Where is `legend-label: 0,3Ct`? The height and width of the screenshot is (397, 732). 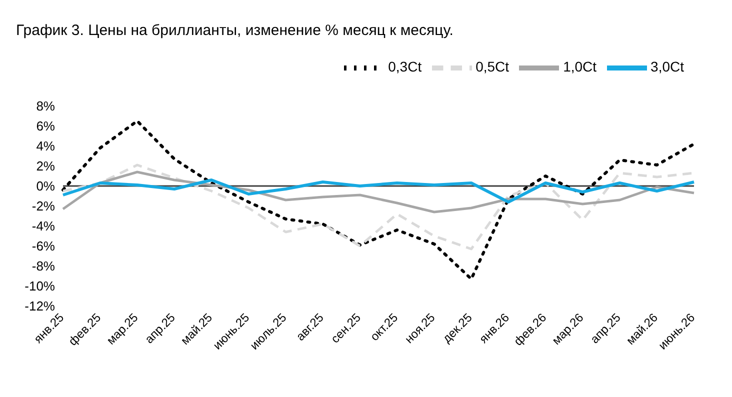 legend-label: 0,3Ct is located at coordinates (405, 66).